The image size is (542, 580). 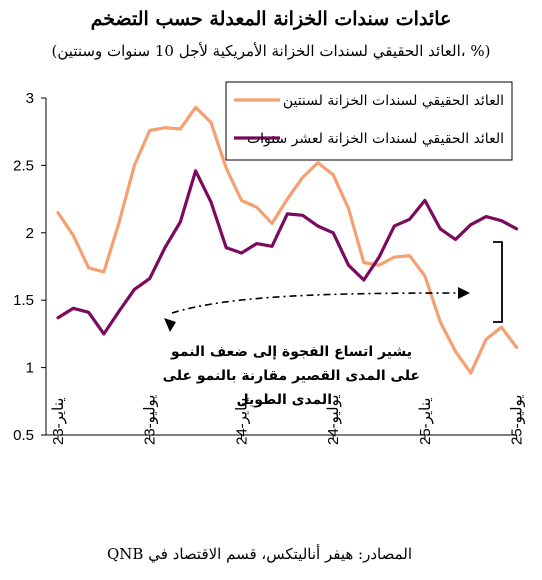 What do you see at coordinates (150, 420) in the screenshot?
I see `x-tick-label: يوليو-23` at bounding box center [150, 420].